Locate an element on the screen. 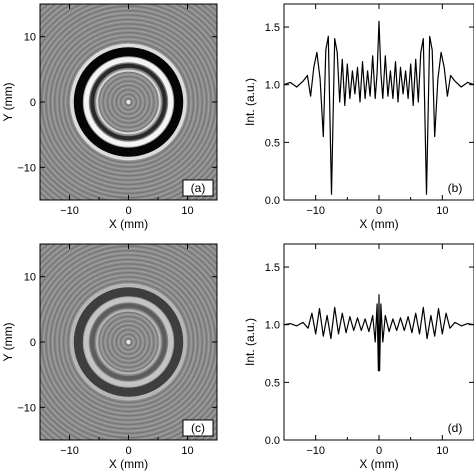 The image size is (474, 474). panel-label: (c) is located at coordinates (198, 428).